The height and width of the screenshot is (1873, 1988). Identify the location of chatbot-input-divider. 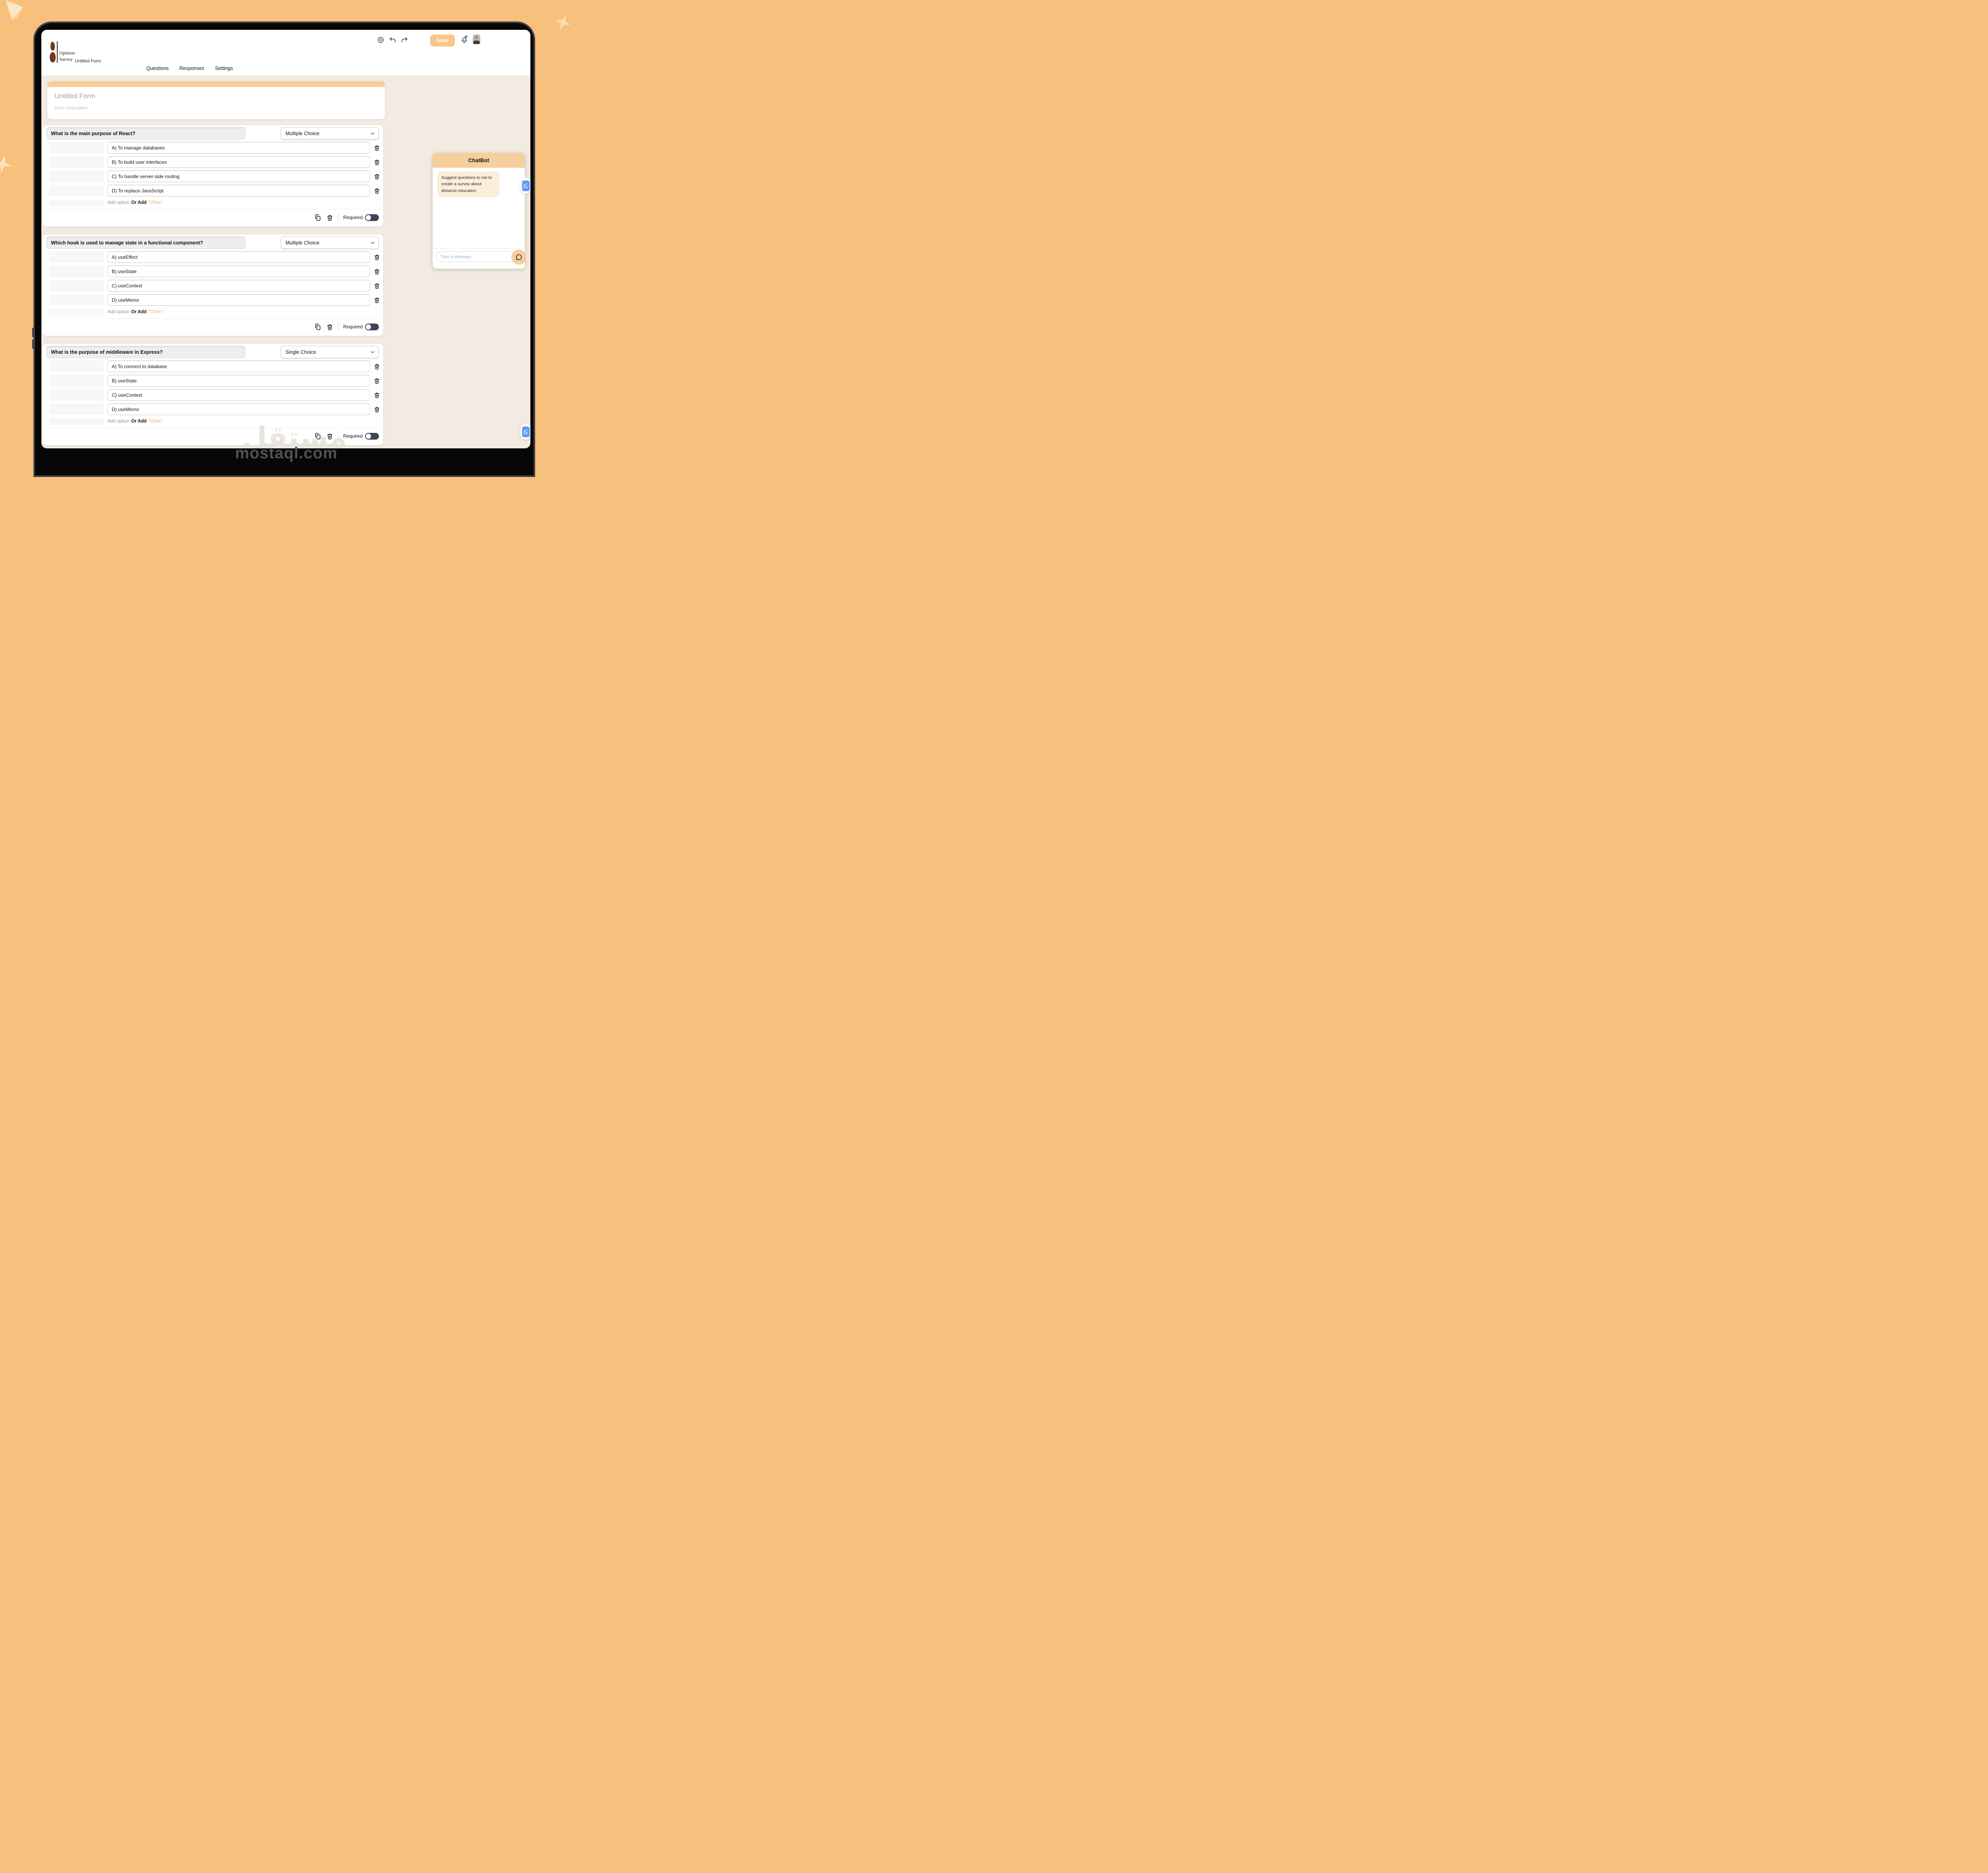
(479, 249).